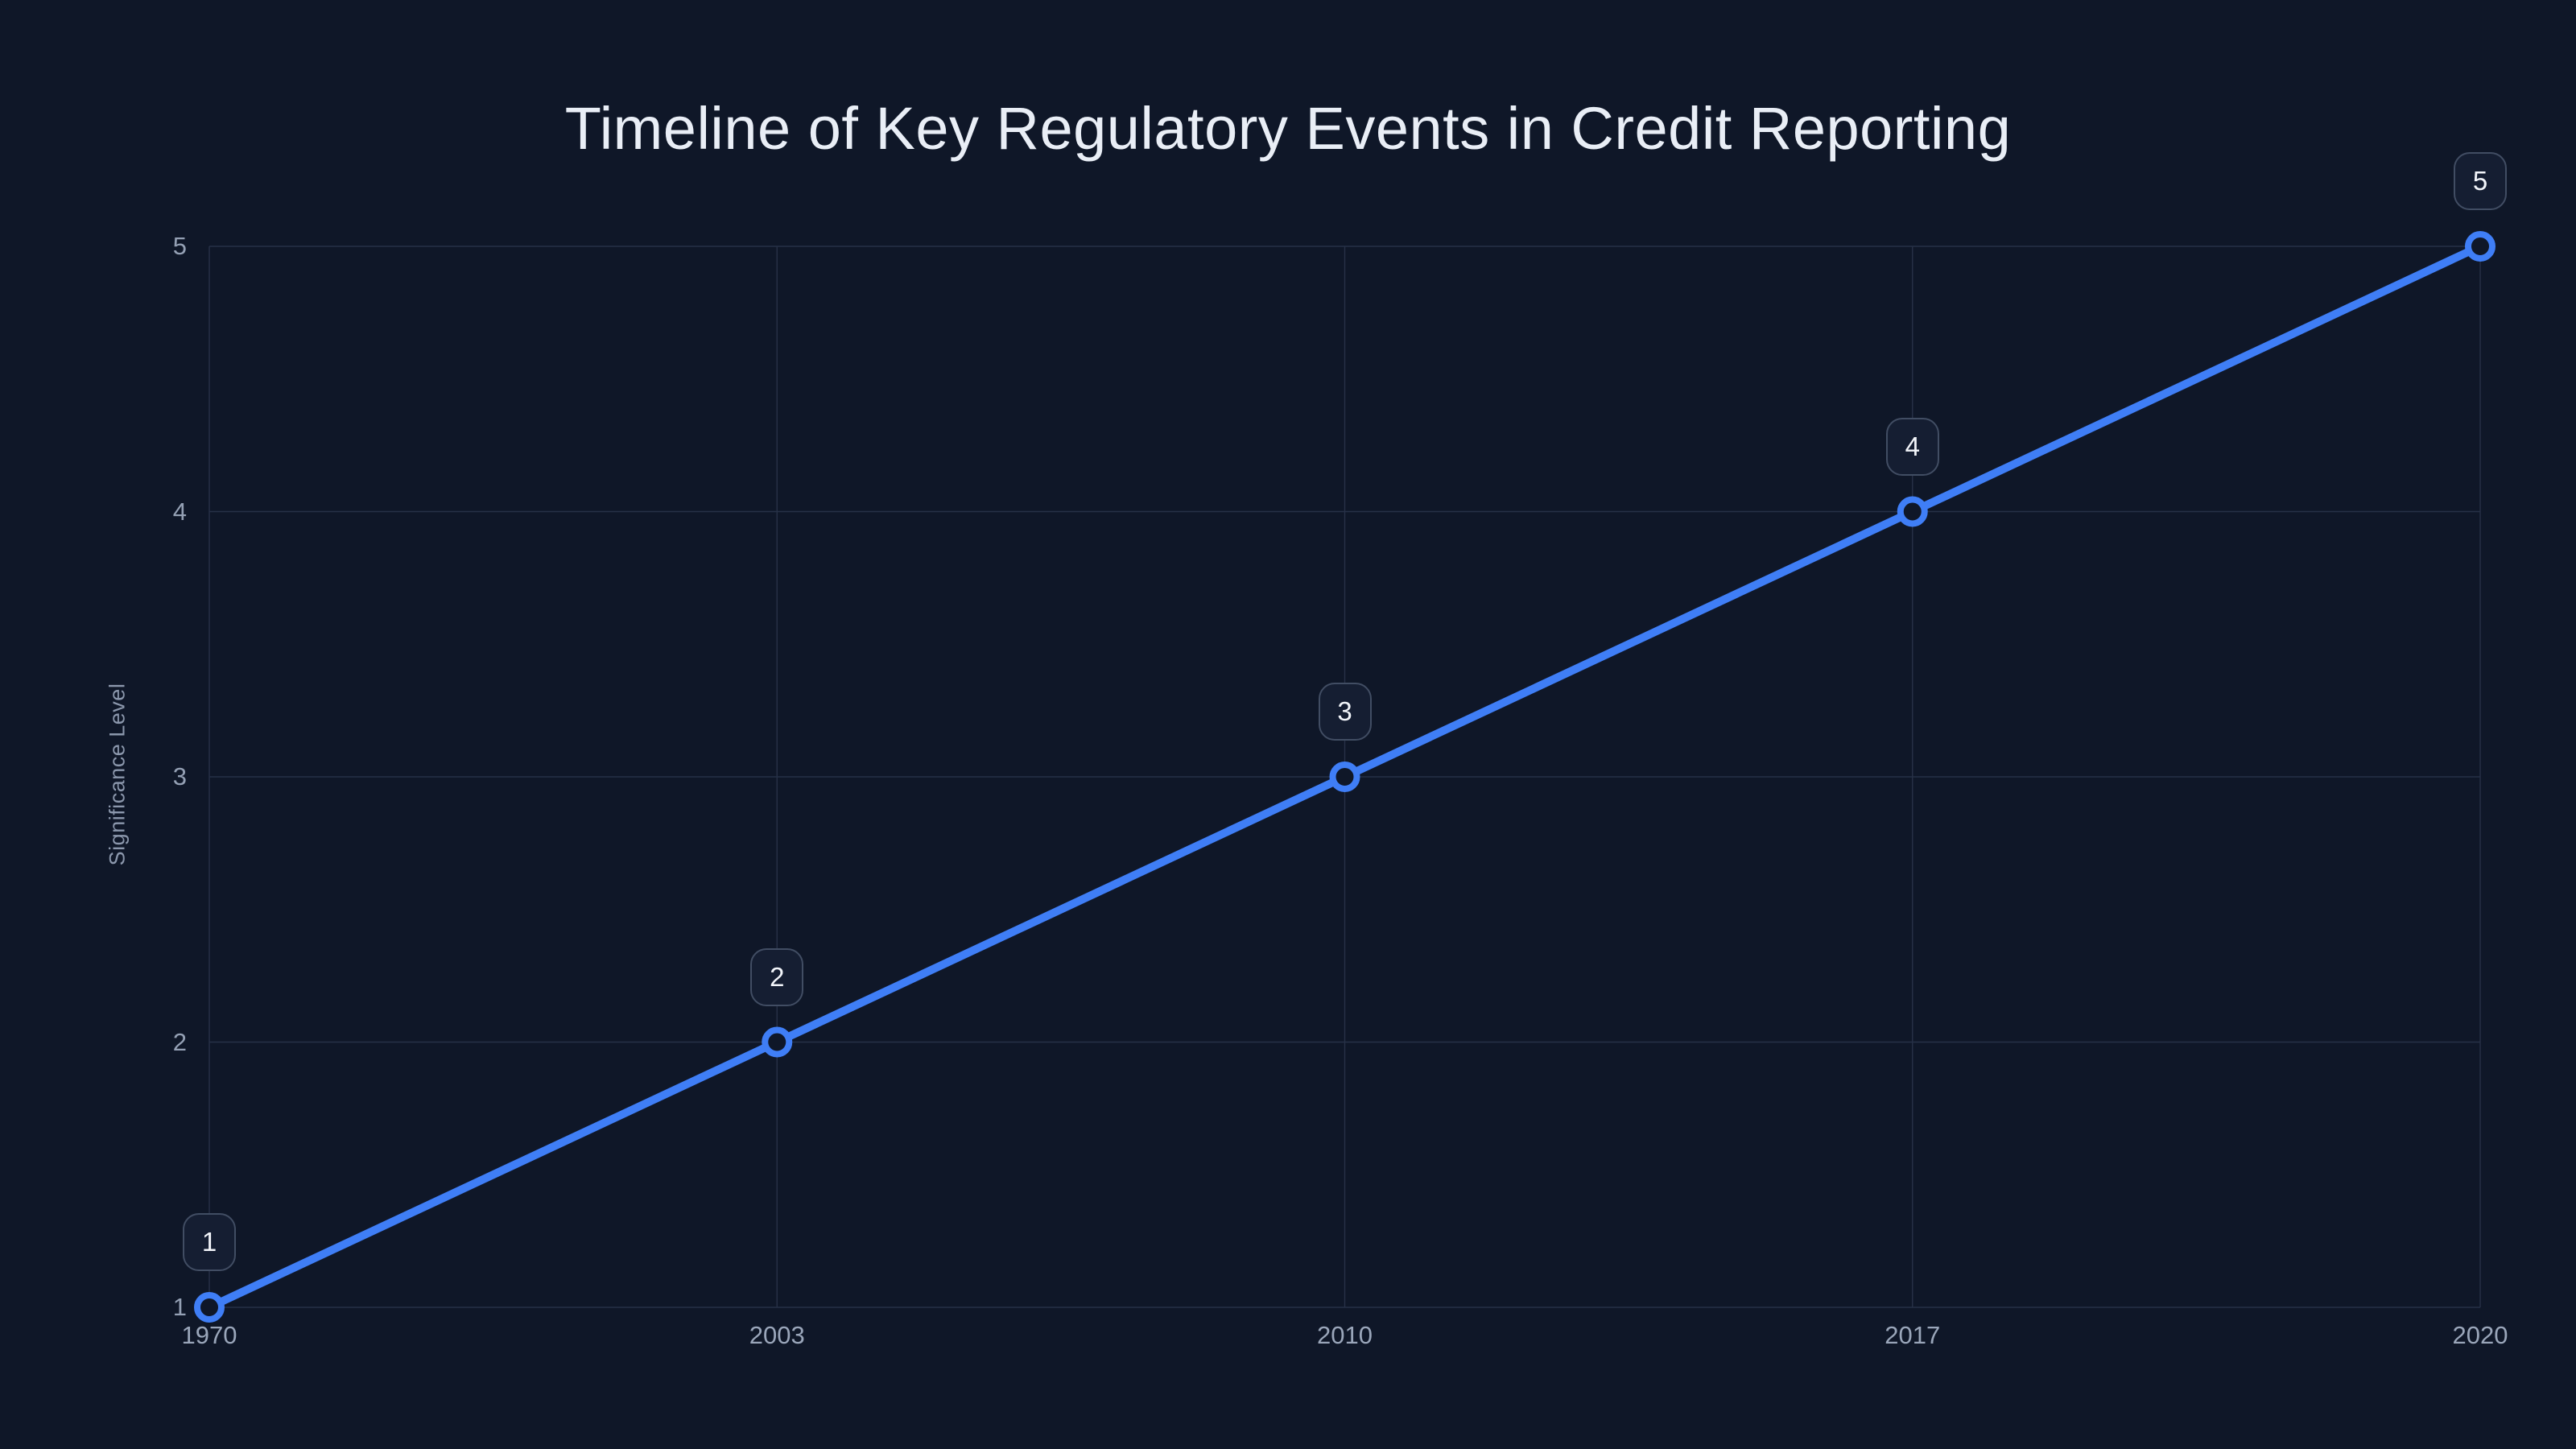 The height and width of the screenshot is (1449, 2576). What do you see at coordinates (1912, 446) in the screenshot?
I see `point-label-badge: 4` at bounding box center [1912, 446].